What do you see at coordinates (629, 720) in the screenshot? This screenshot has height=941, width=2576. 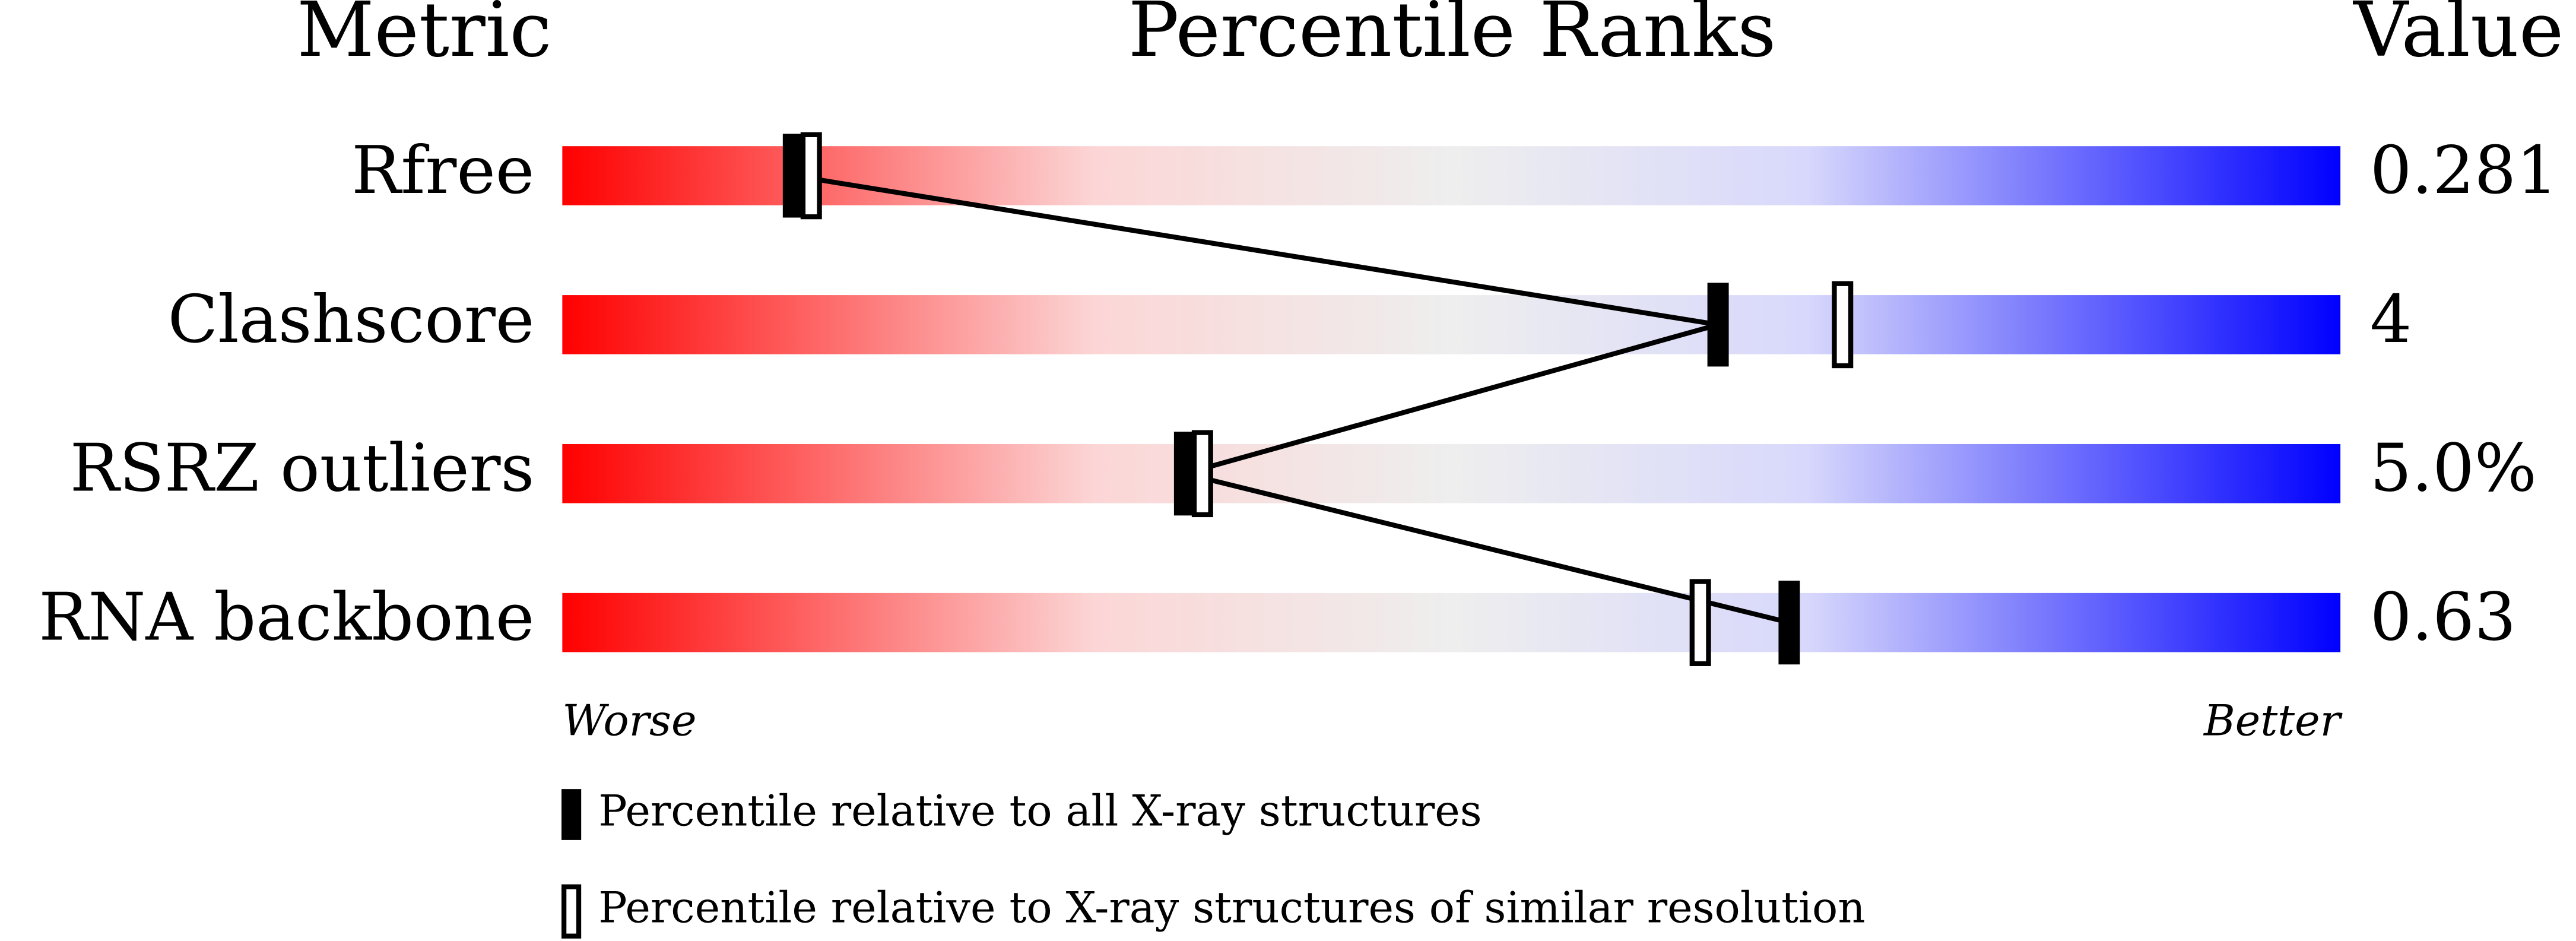 I see `axis-end-label: Worse` at bounding box center [629, 720].